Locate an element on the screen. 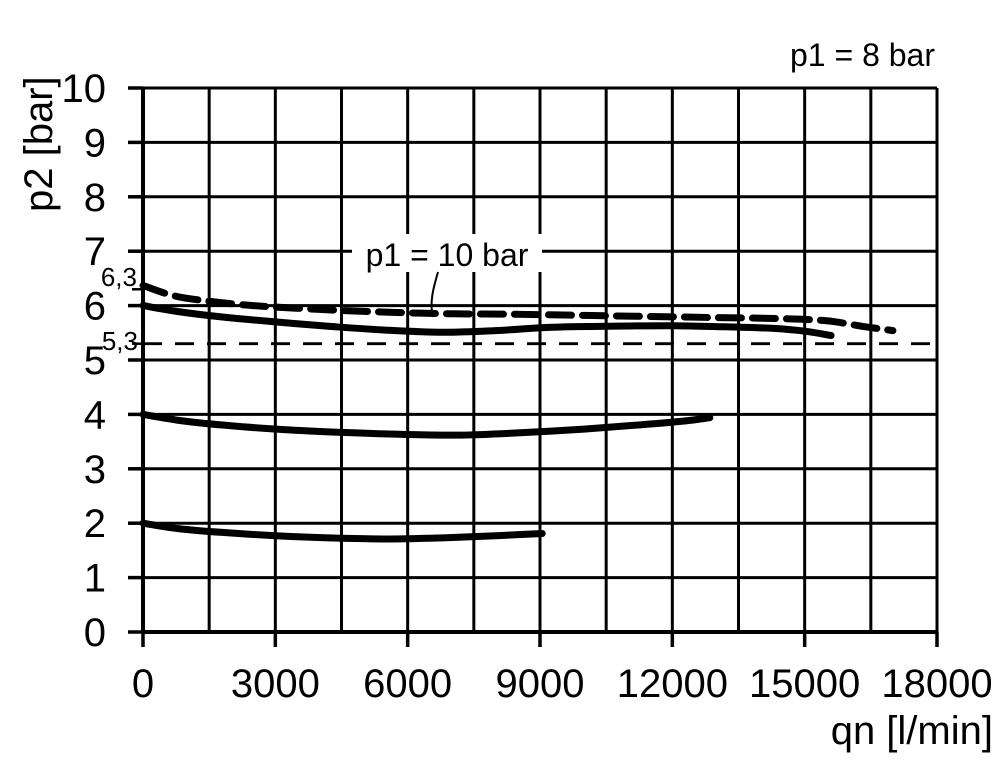  y-tick-label: 3 is located at coordinates (95, 470).